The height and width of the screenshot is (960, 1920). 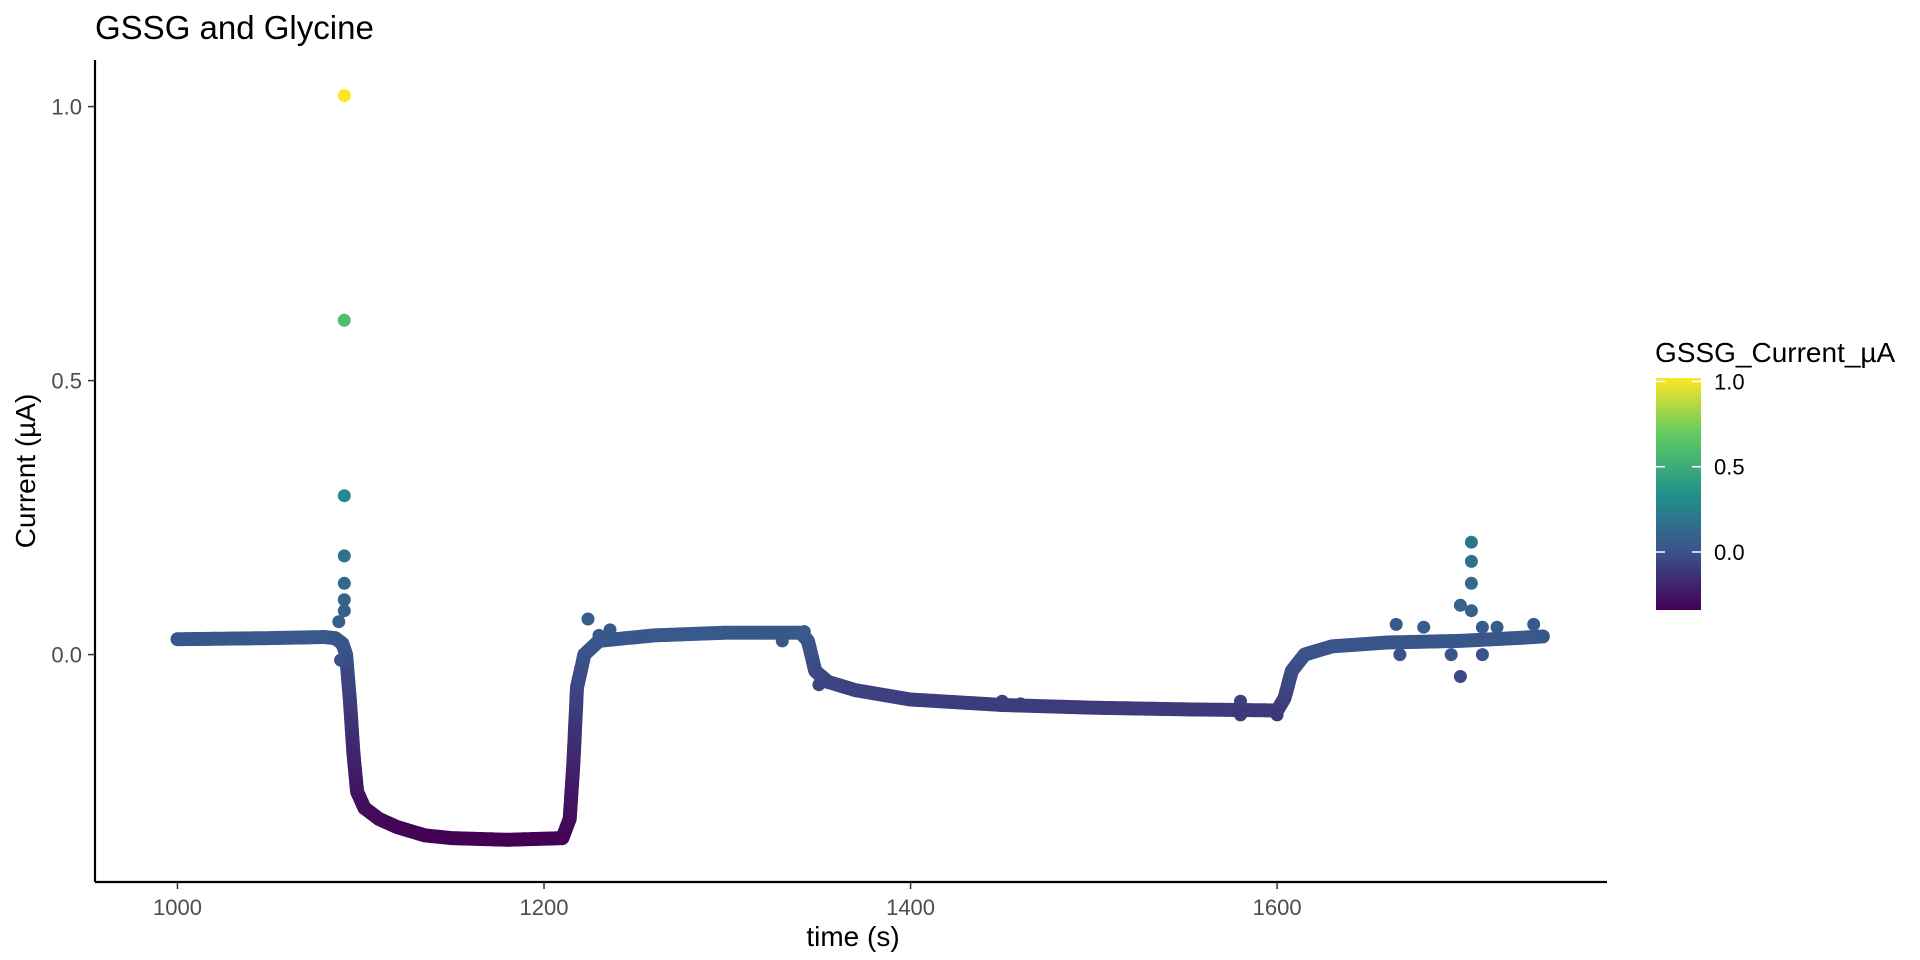 I want to click on x-tick-label: 1000, so click(x=177, y=907).